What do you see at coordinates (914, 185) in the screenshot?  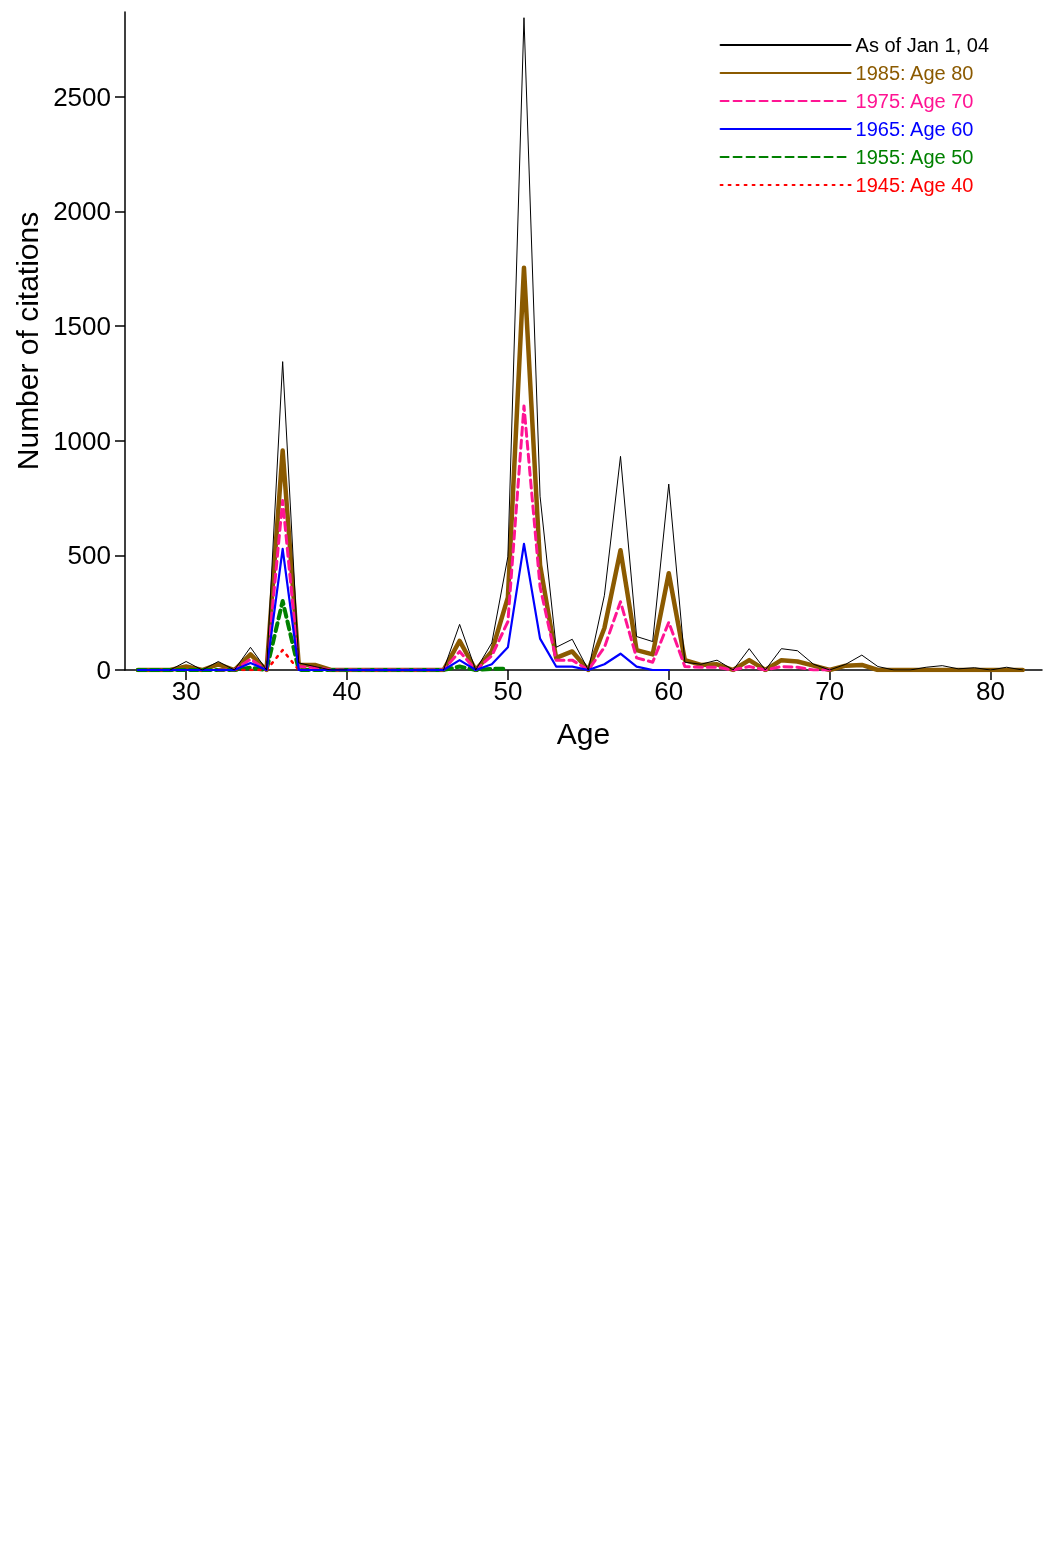 I see `text: 1945: Age 40` at bounding box center [914, 185].